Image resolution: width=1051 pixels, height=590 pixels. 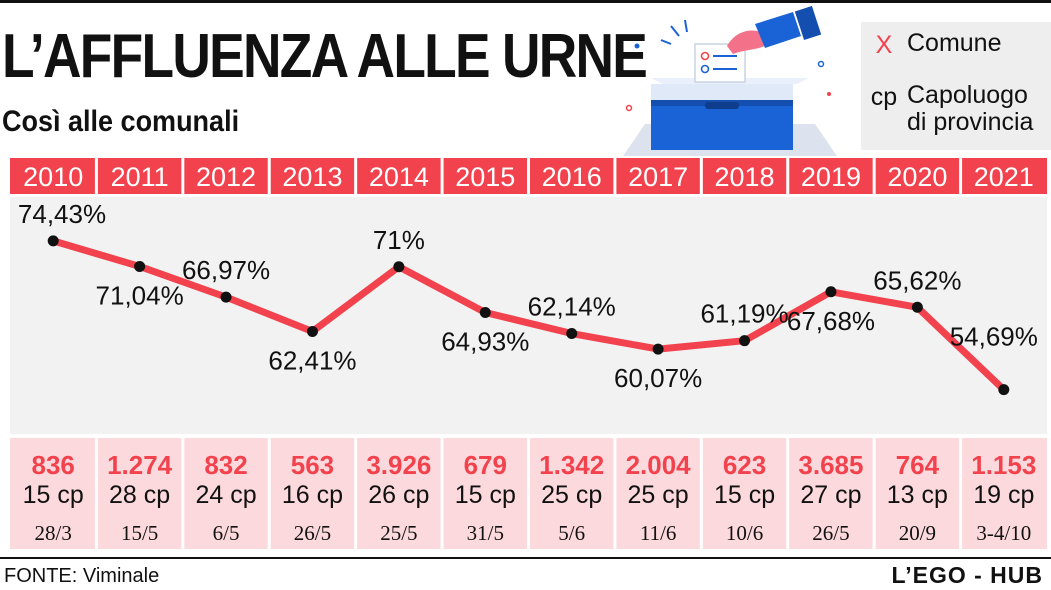 I want to click on ballot-box-icon, so click(x=730, y=81).